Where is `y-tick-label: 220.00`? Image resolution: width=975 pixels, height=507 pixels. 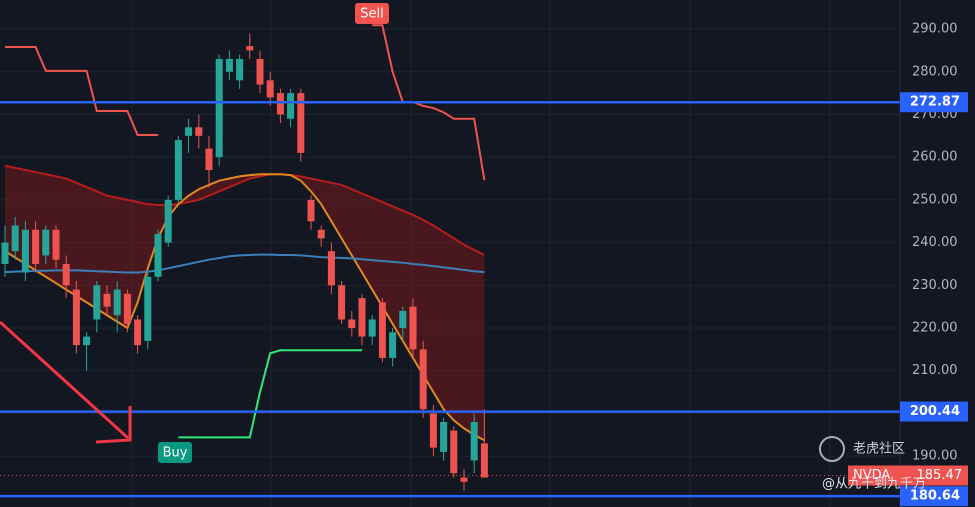 y-tick-label: 220.00 is located at coordinates (935, 328).